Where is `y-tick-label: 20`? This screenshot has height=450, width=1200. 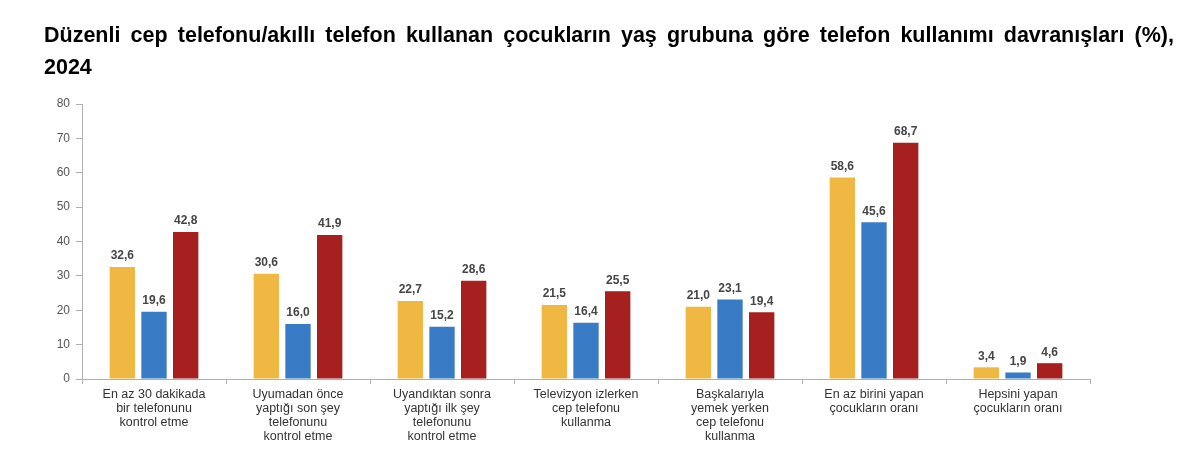 y-tick-label: 20 is located at coordinates (63, 309).